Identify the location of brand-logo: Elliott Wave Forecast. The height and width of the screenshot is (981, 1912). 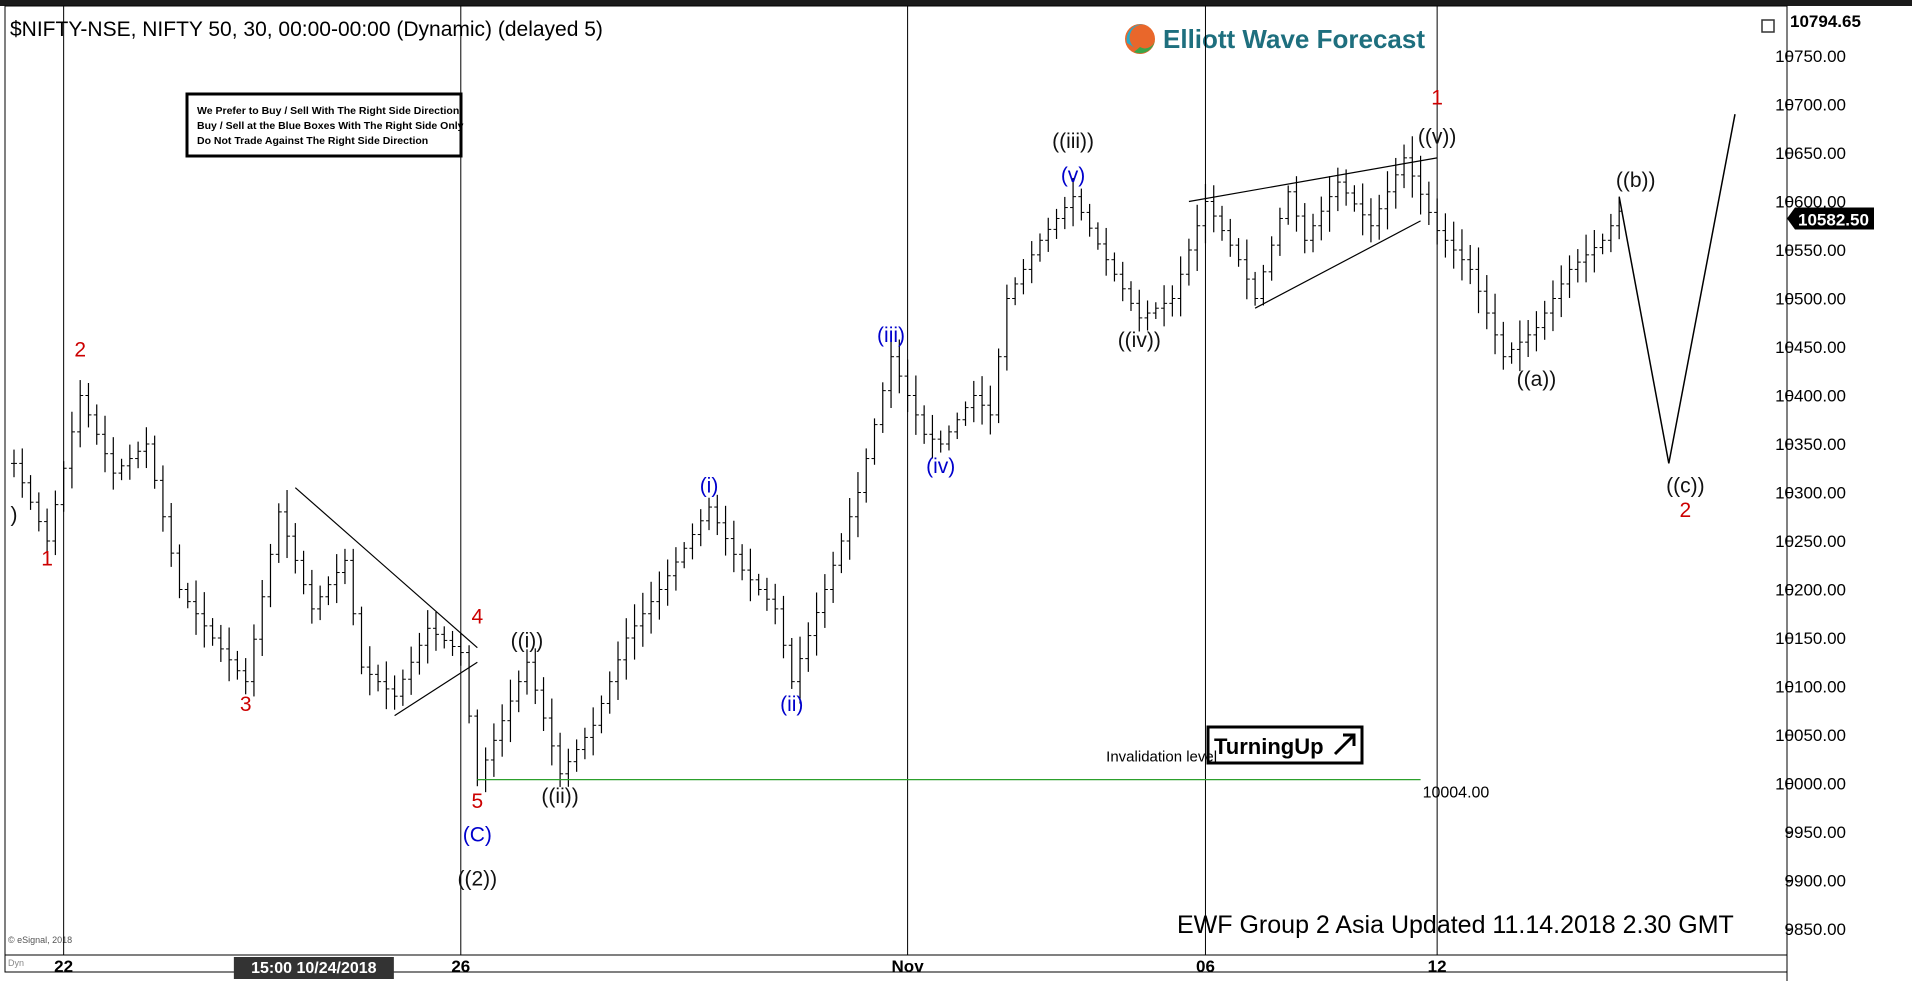
(1275, 39).